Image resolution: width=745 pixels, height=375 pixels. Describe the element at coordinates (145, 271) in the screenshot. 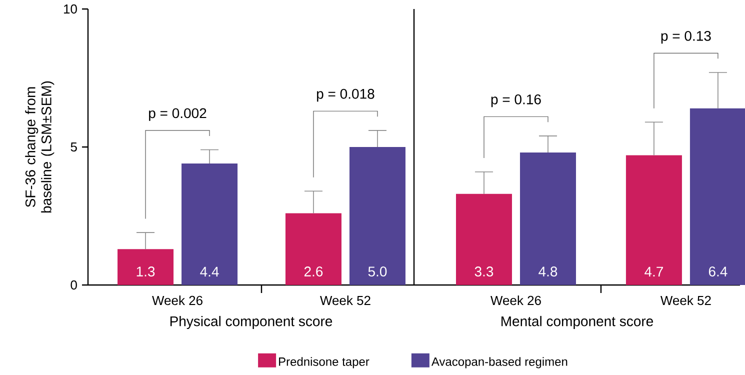

I see `data-label: 1.3` at that location.